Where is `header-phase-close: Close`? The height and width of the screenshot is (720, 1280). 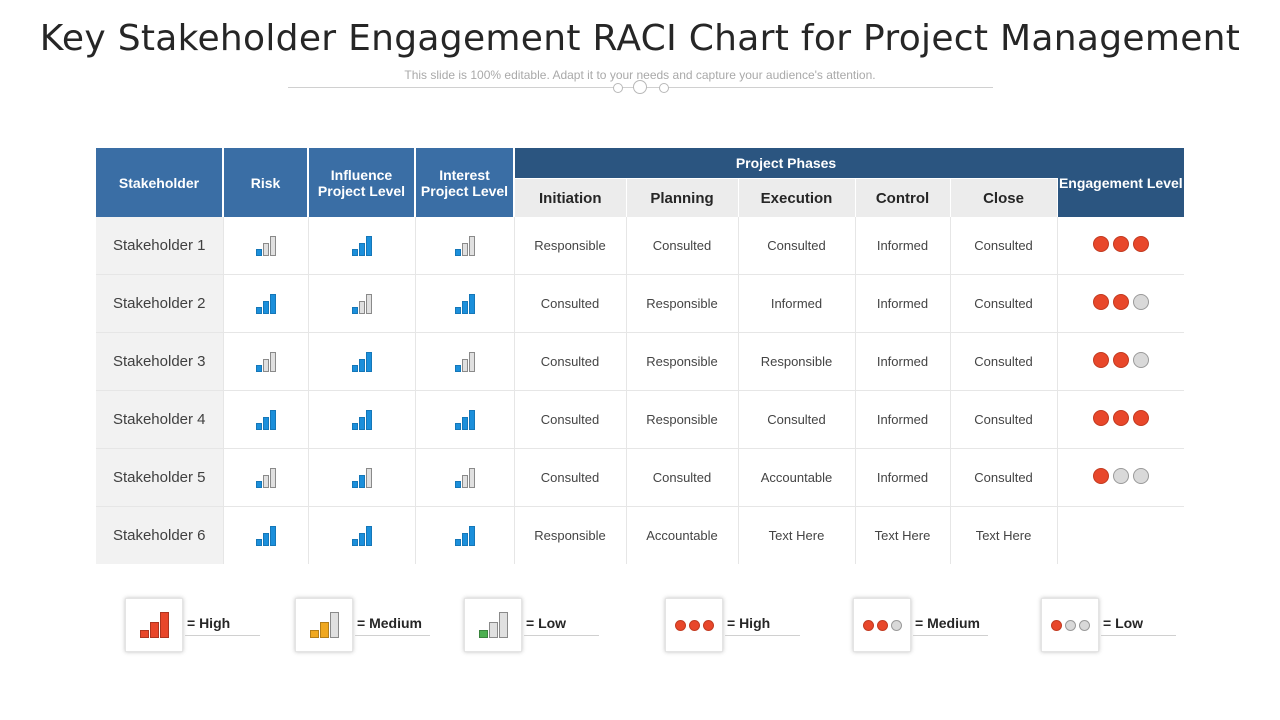 header-phase-close: Close is located at coordinates (1004, 197).